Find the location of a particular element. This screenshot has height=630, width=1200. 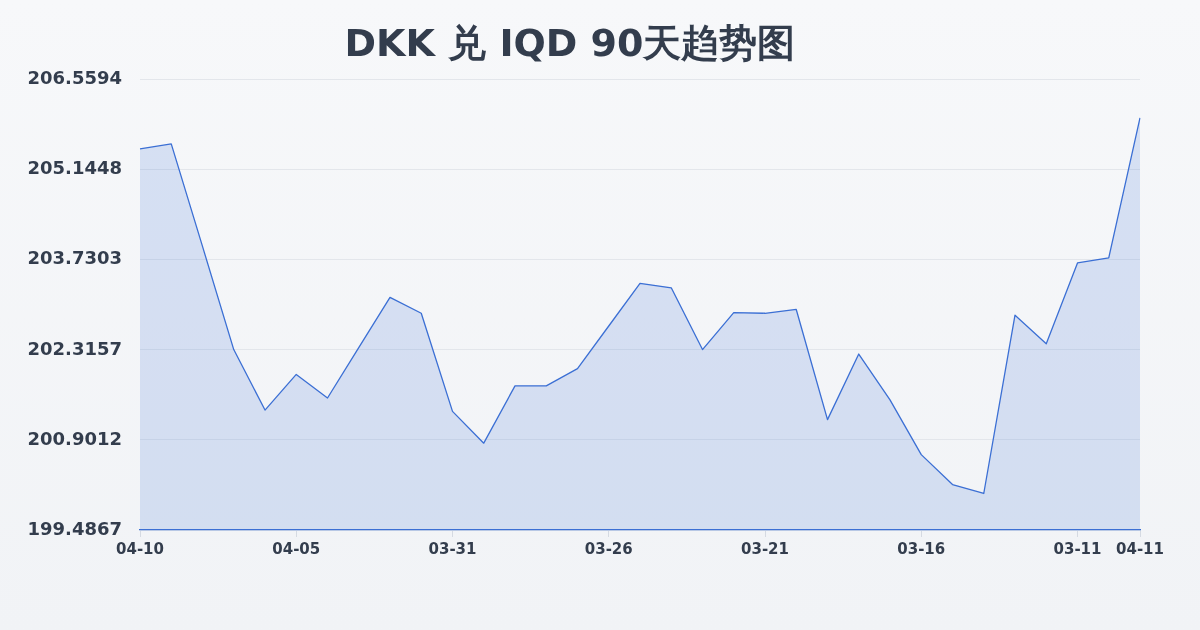

x-tick-label: 03-11 is located at coordinates (1077, 548).